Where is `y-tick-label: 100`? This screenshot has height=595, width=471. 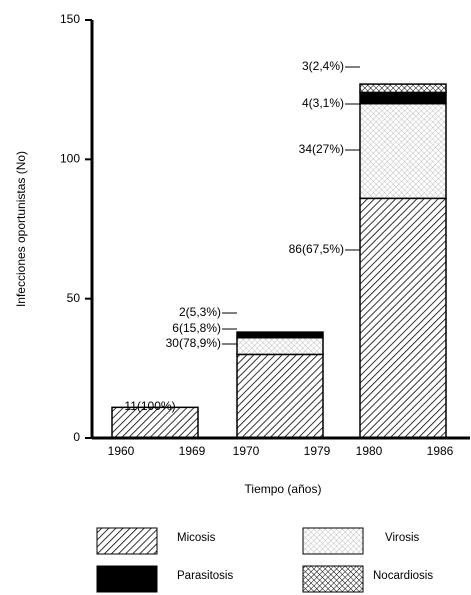
y-tick-label: 100 is located at coordinates (70, 159).